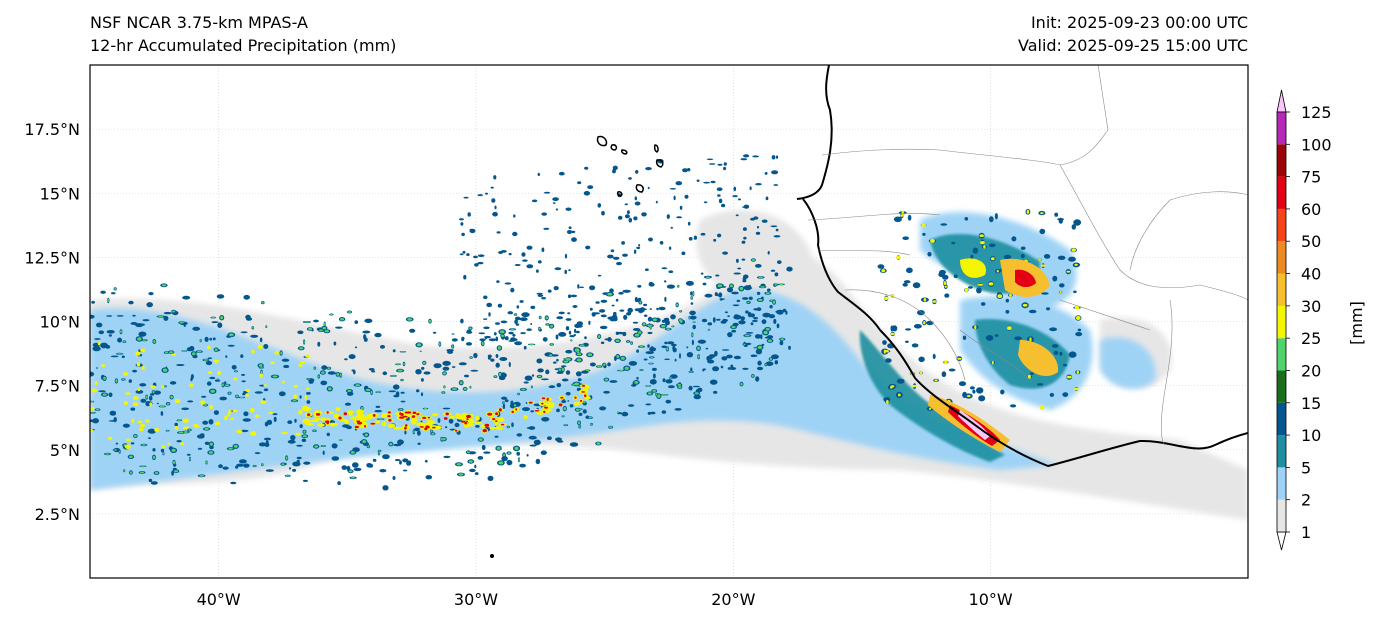  I want to click on lat-tick-label: 2.5°N, so click(57, 514).